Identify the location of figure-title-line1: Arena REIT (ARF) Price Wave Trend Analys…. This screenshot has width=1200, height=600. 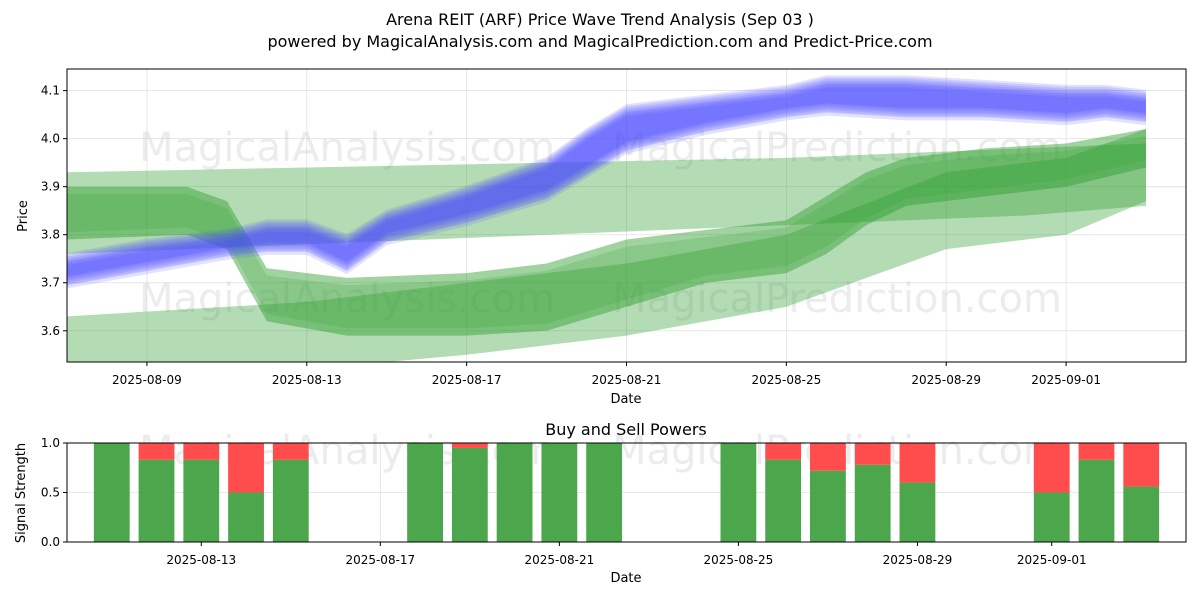
(600, 19).